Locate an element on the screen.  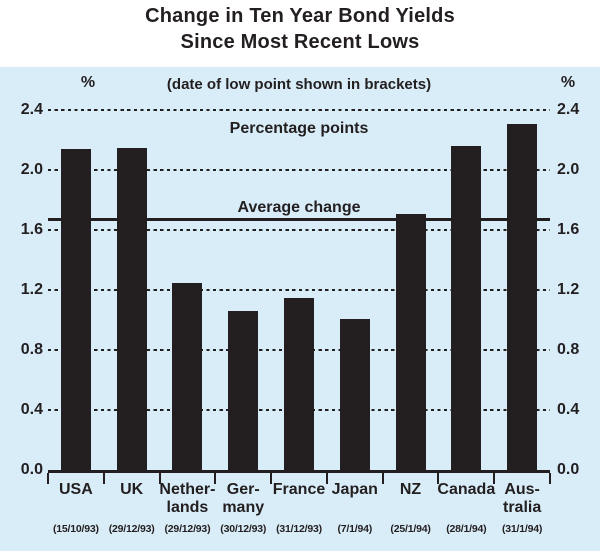
category-label-nz: NZ is located at coordinates (410, 489).